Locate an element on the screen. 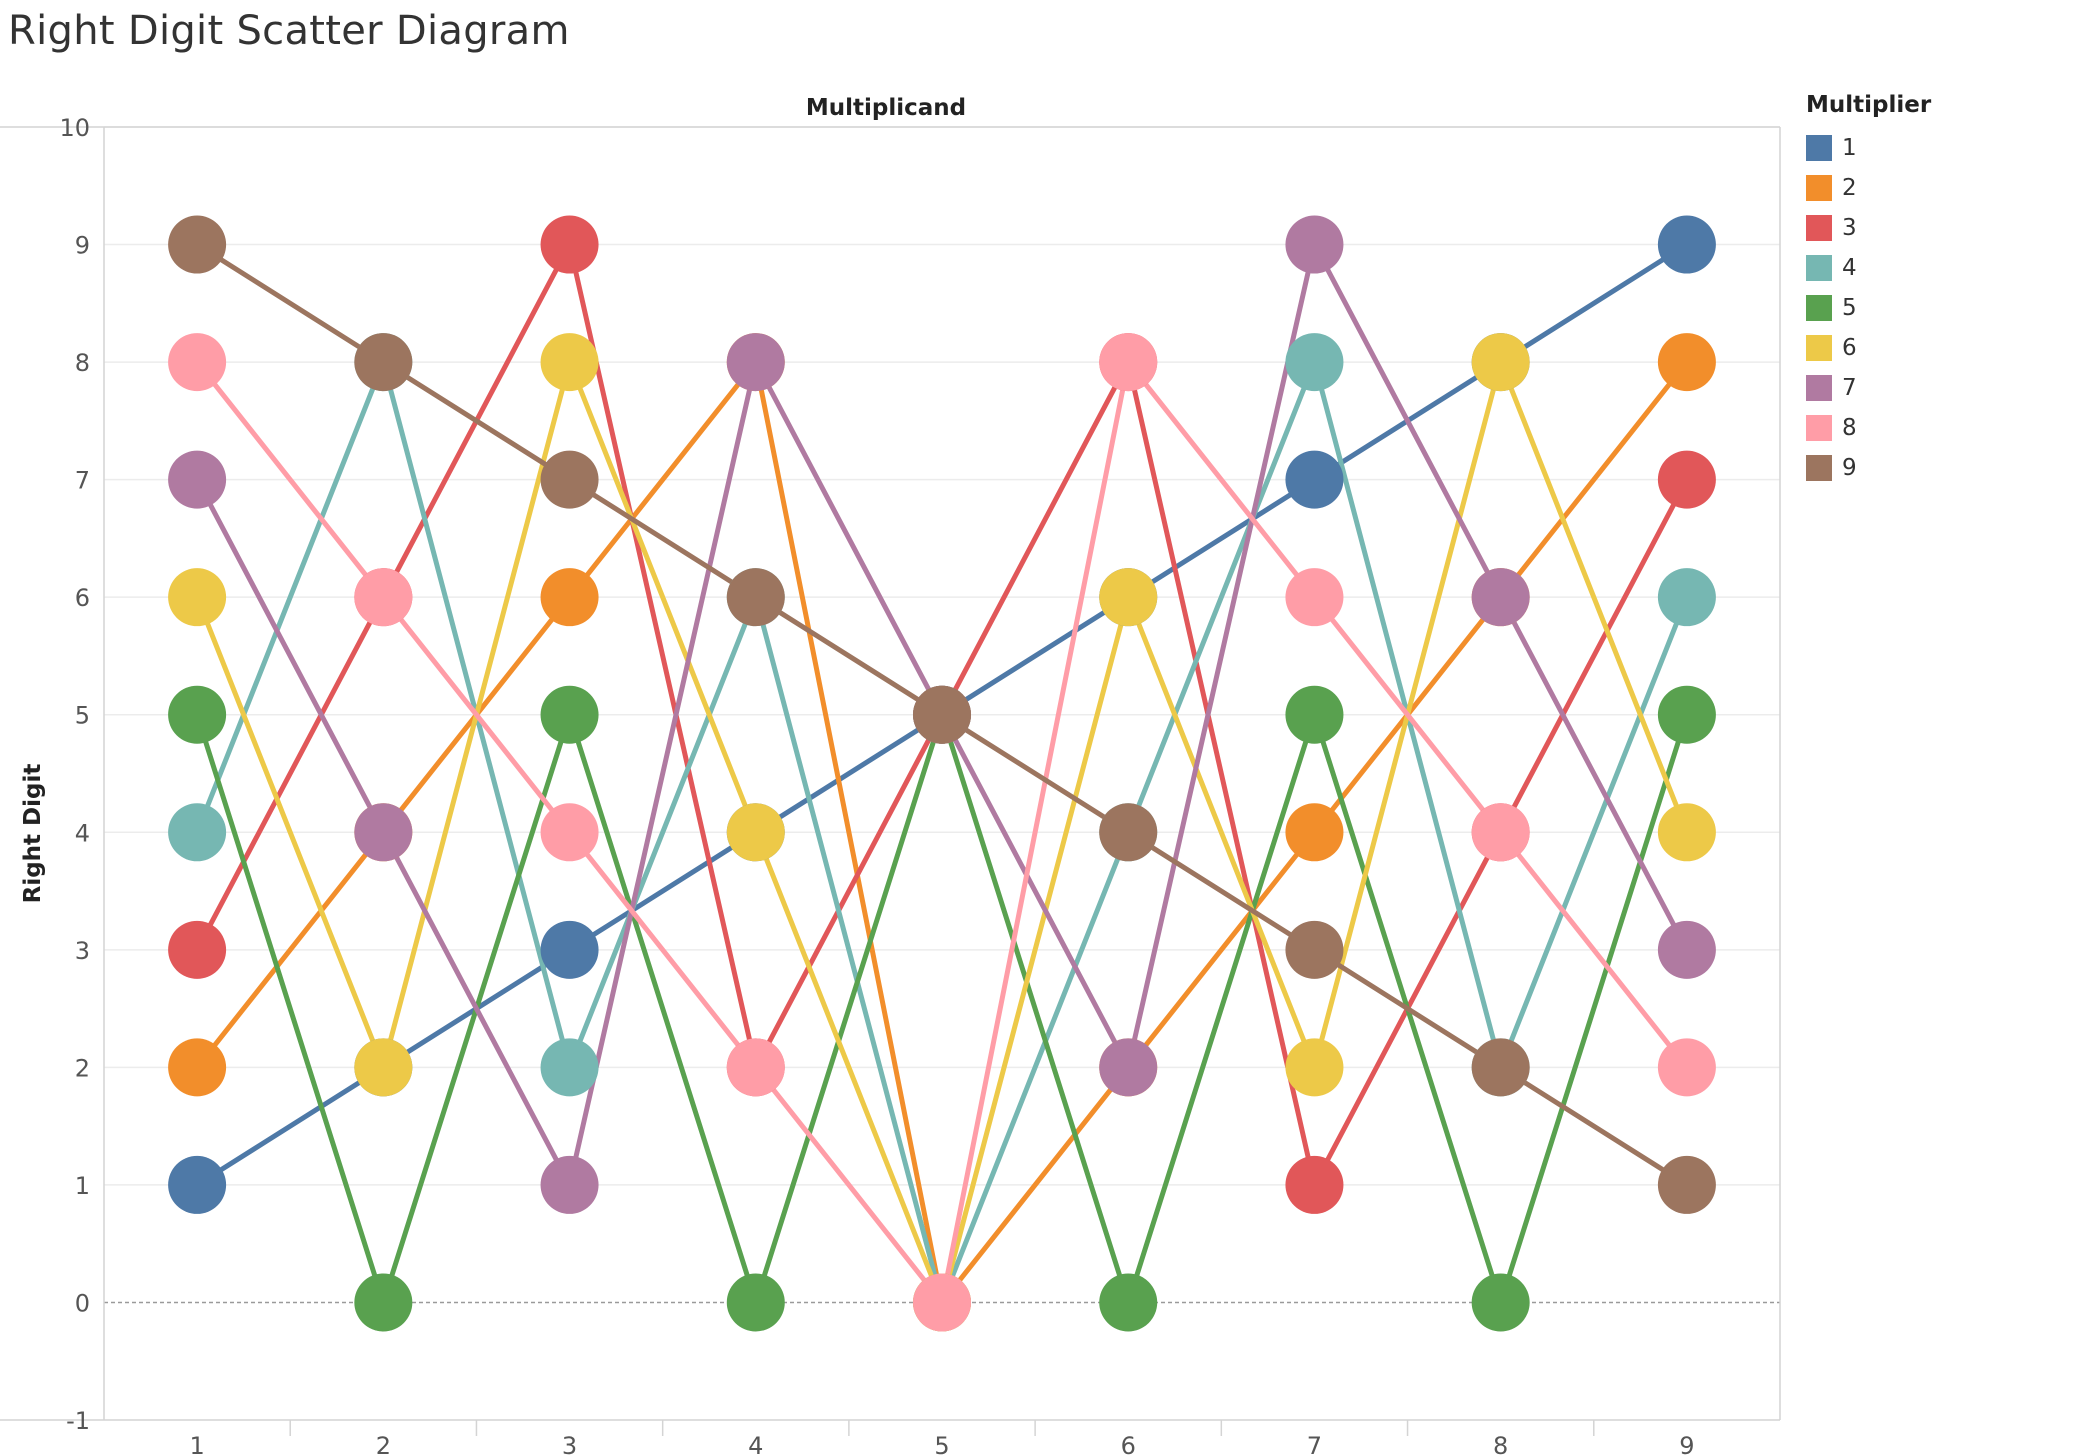 This screenshot has width=2074, height=1456. x-tick-label: 2 is located at coordinates (383, 1444).